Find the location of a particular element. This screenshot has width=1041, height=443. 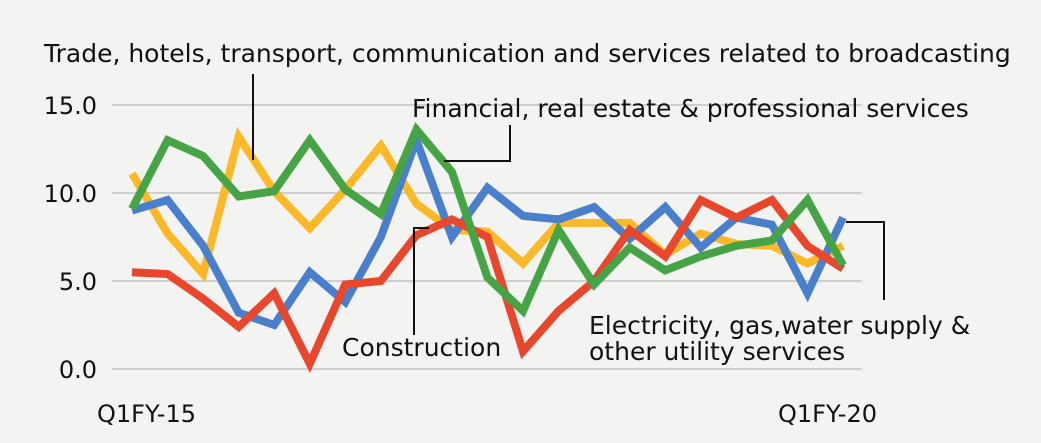

x-tick-last: Q1FY-20 is located at coordinates (827, 414).